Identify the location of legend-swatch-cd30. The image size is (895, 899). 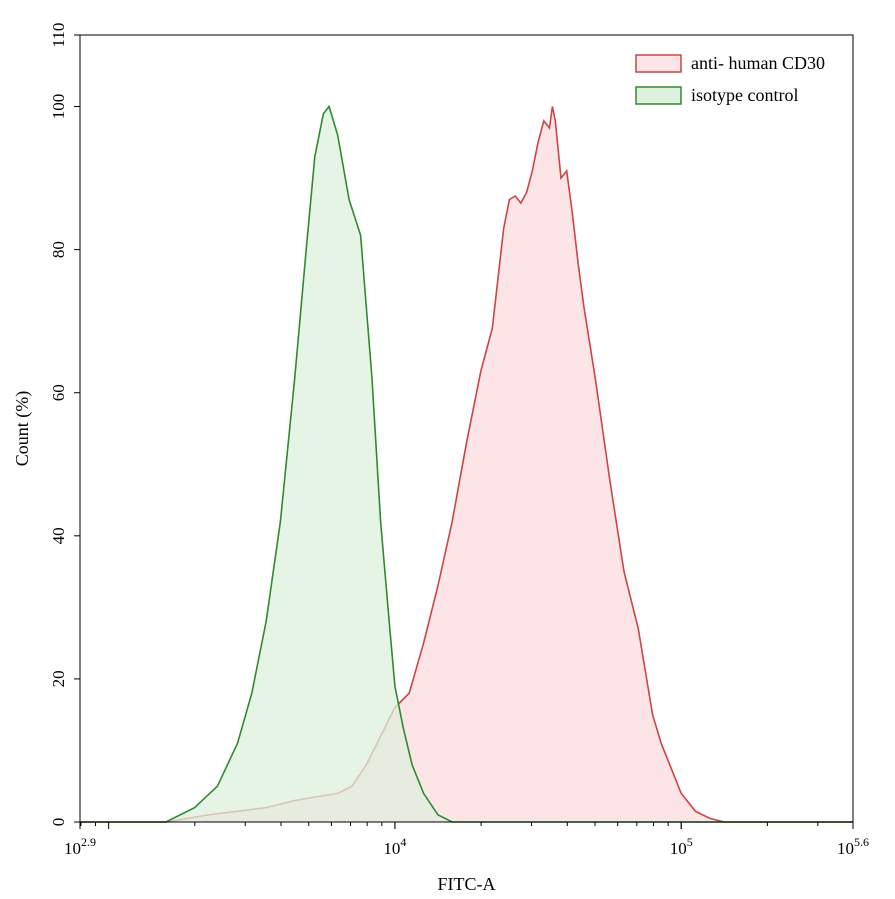
(658, 63).